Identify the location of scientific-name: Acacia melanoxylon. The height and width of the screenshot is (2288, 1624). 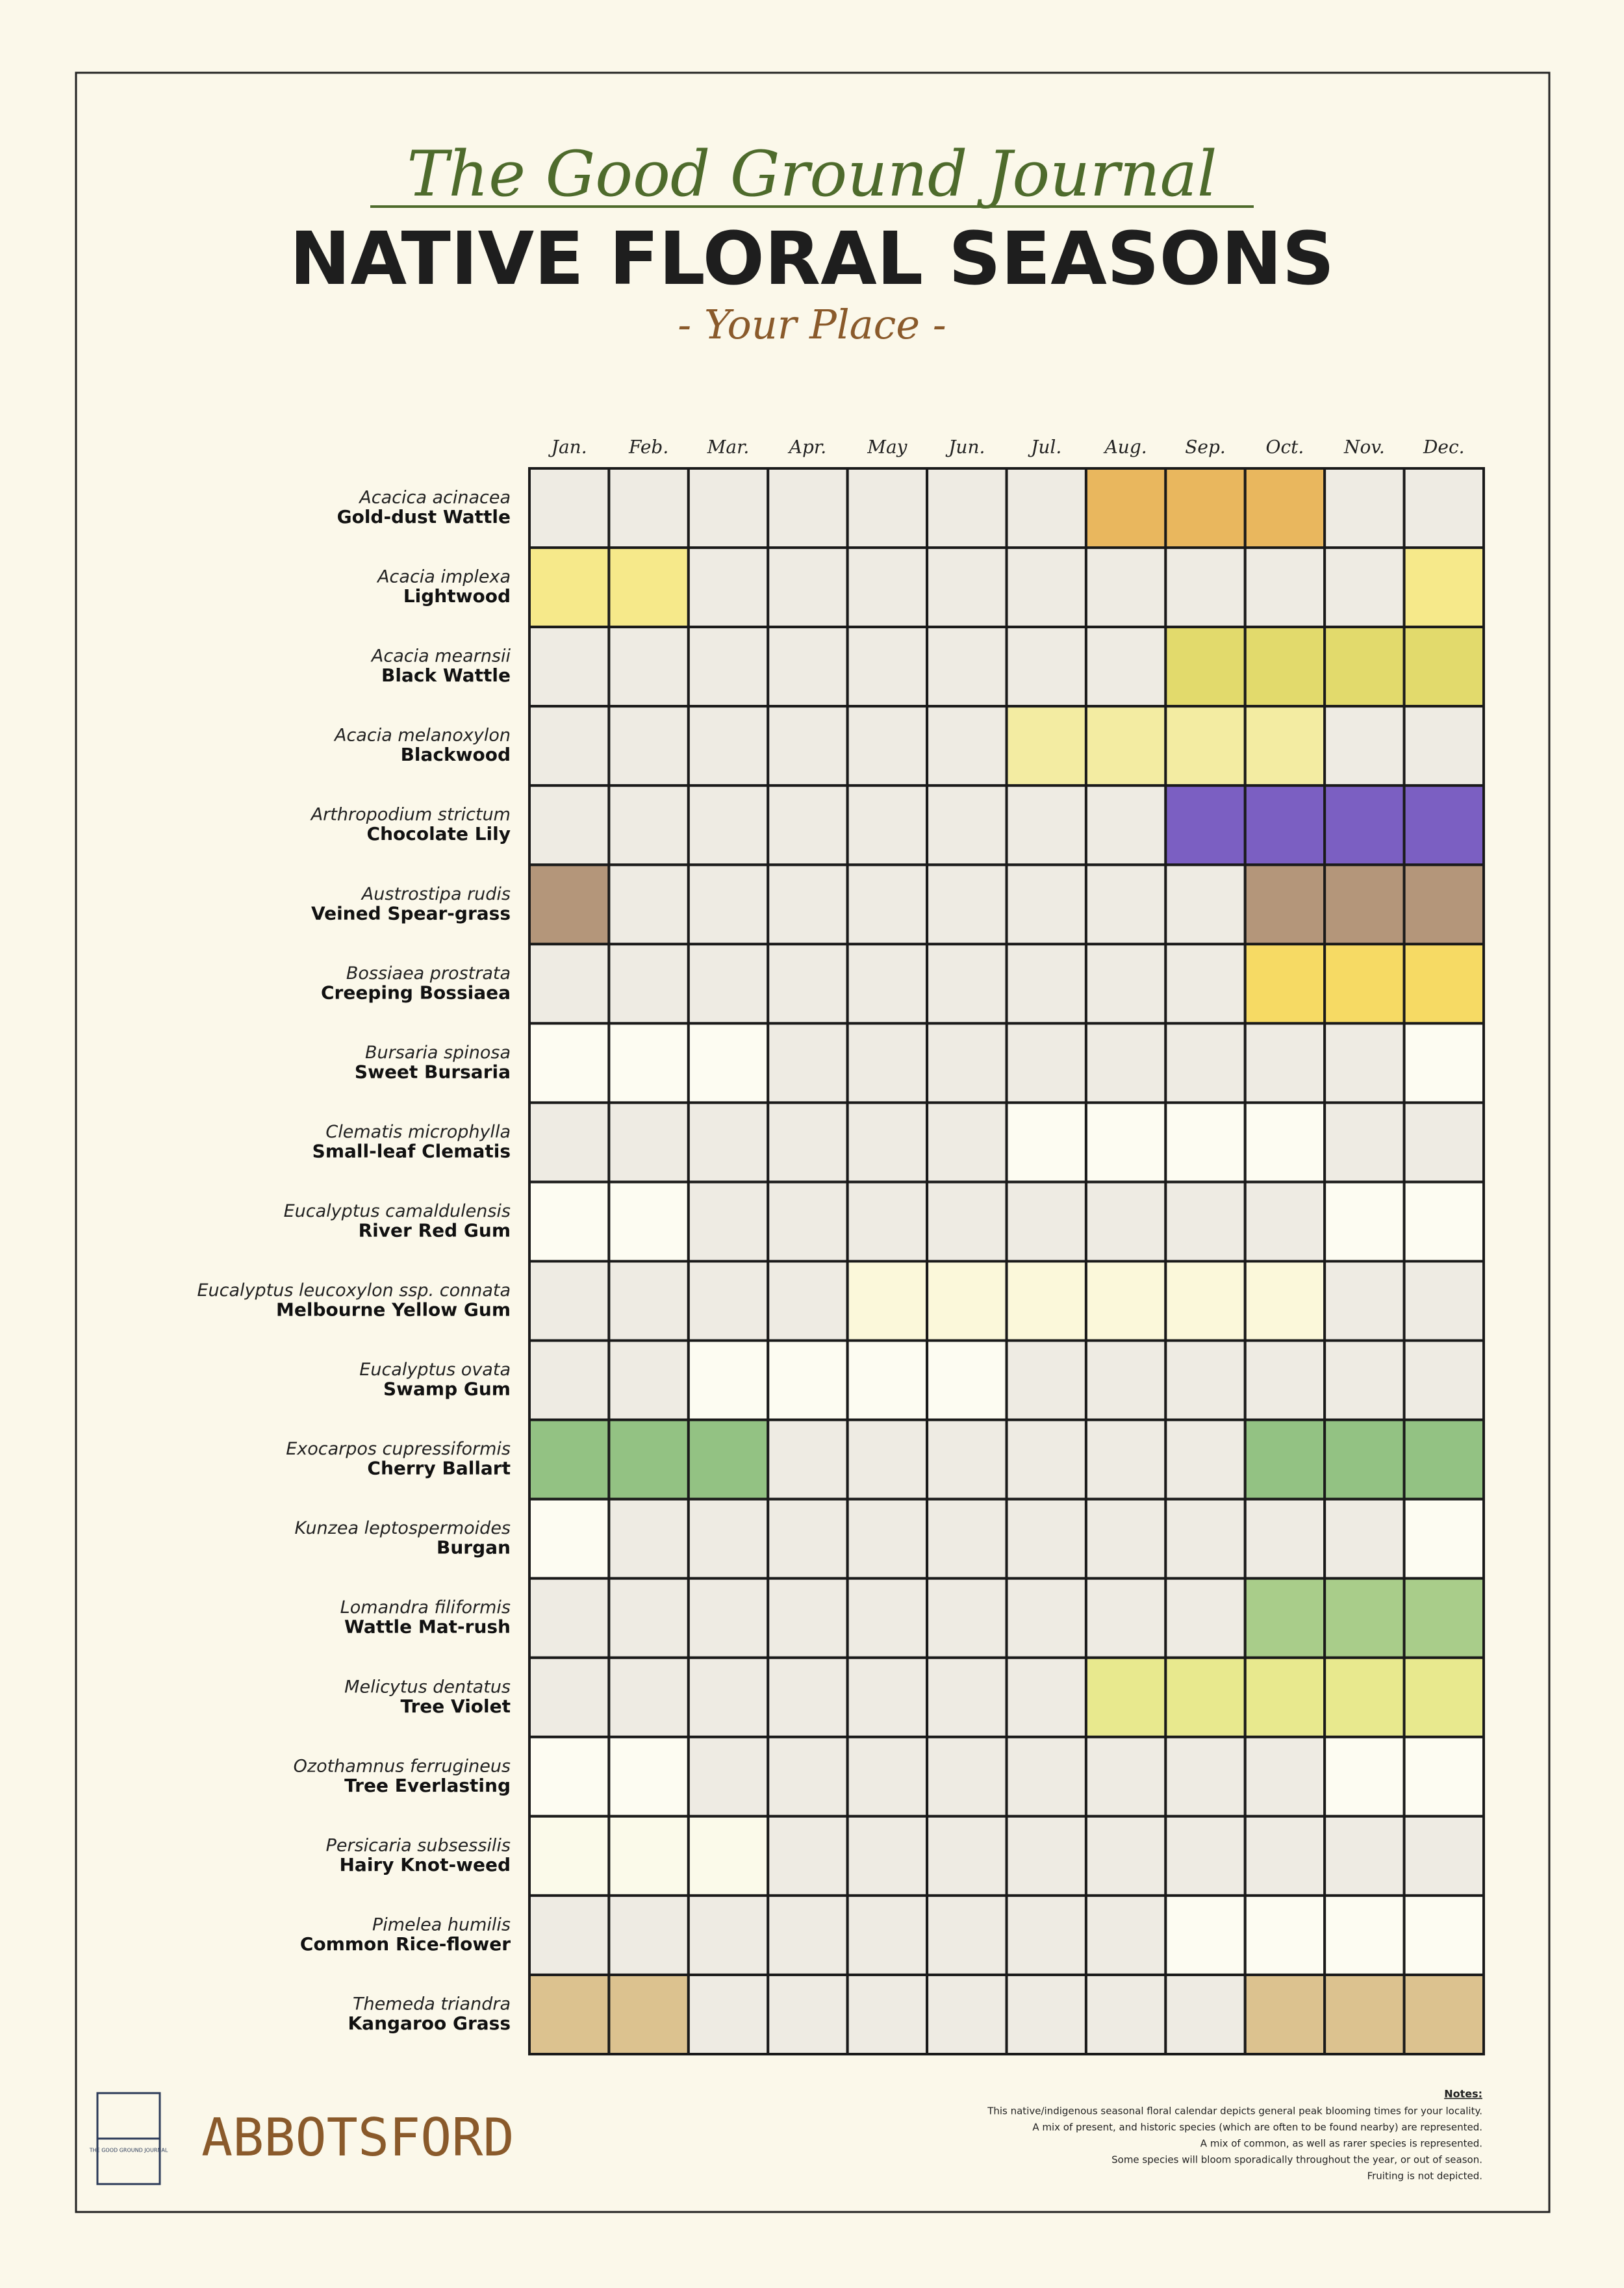
(422, 736).